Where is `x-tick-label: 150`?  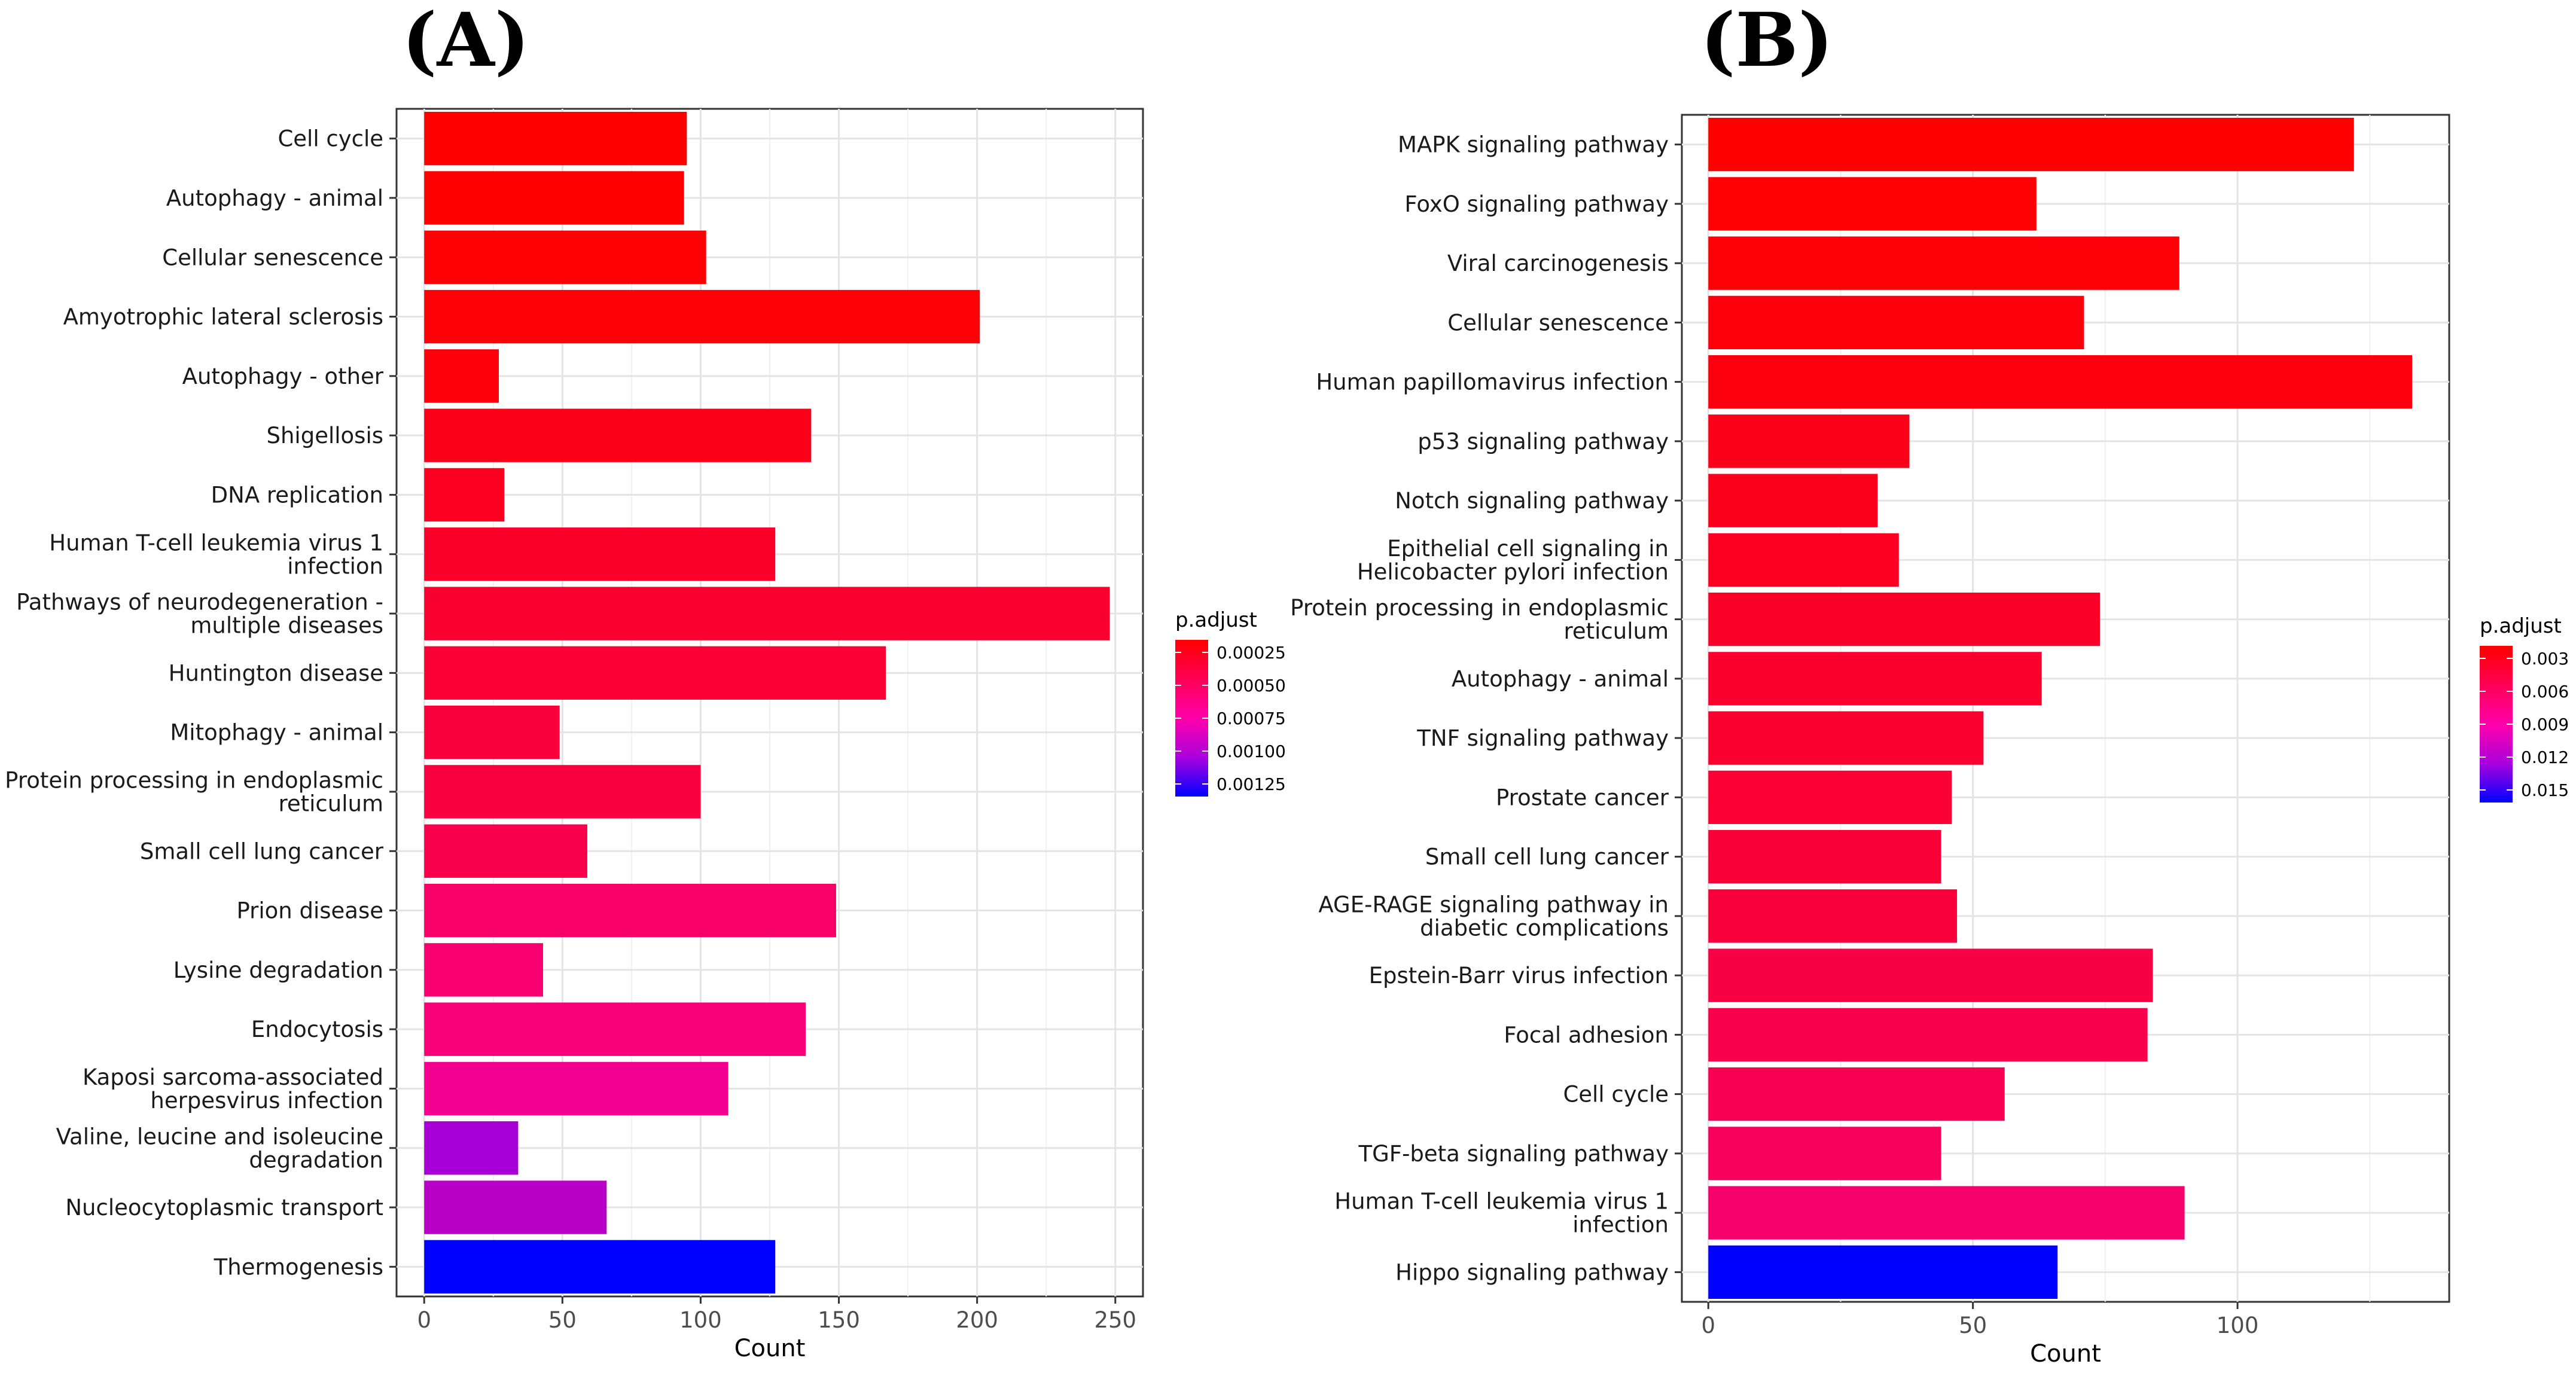 x-tick-label: 150 is located at coordinates (839, 1320).